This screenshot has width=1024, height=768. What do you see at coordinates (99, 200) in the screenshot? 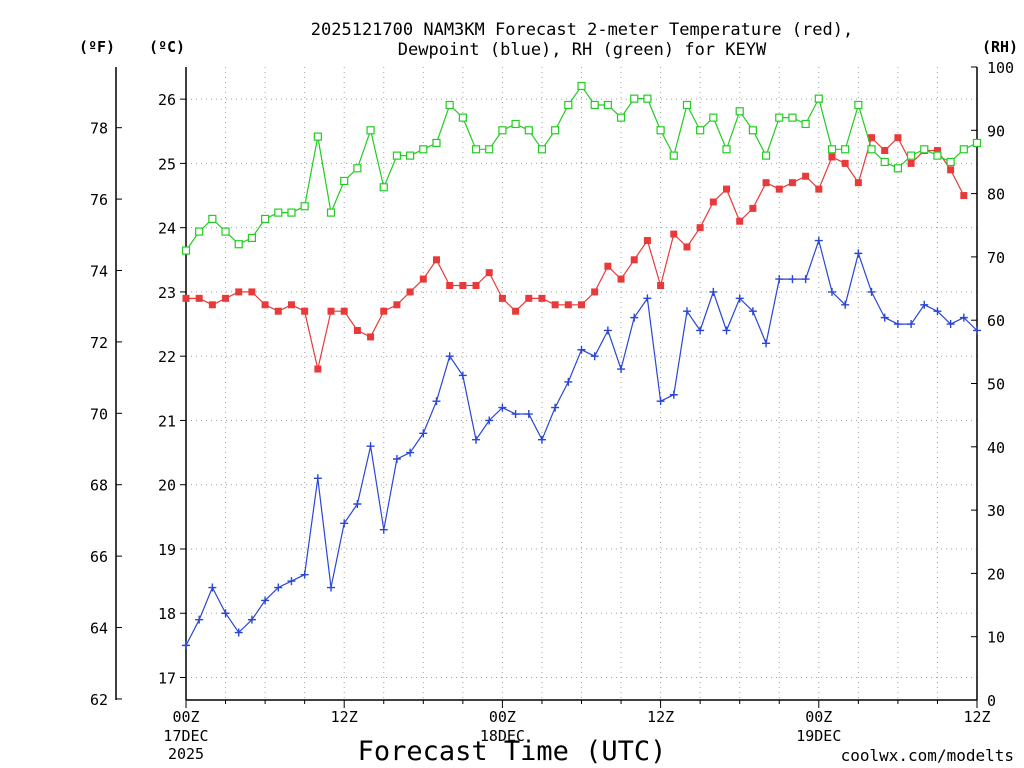
I see `fahrenheit-tick-label: 76` at bounding box center [99, 200].